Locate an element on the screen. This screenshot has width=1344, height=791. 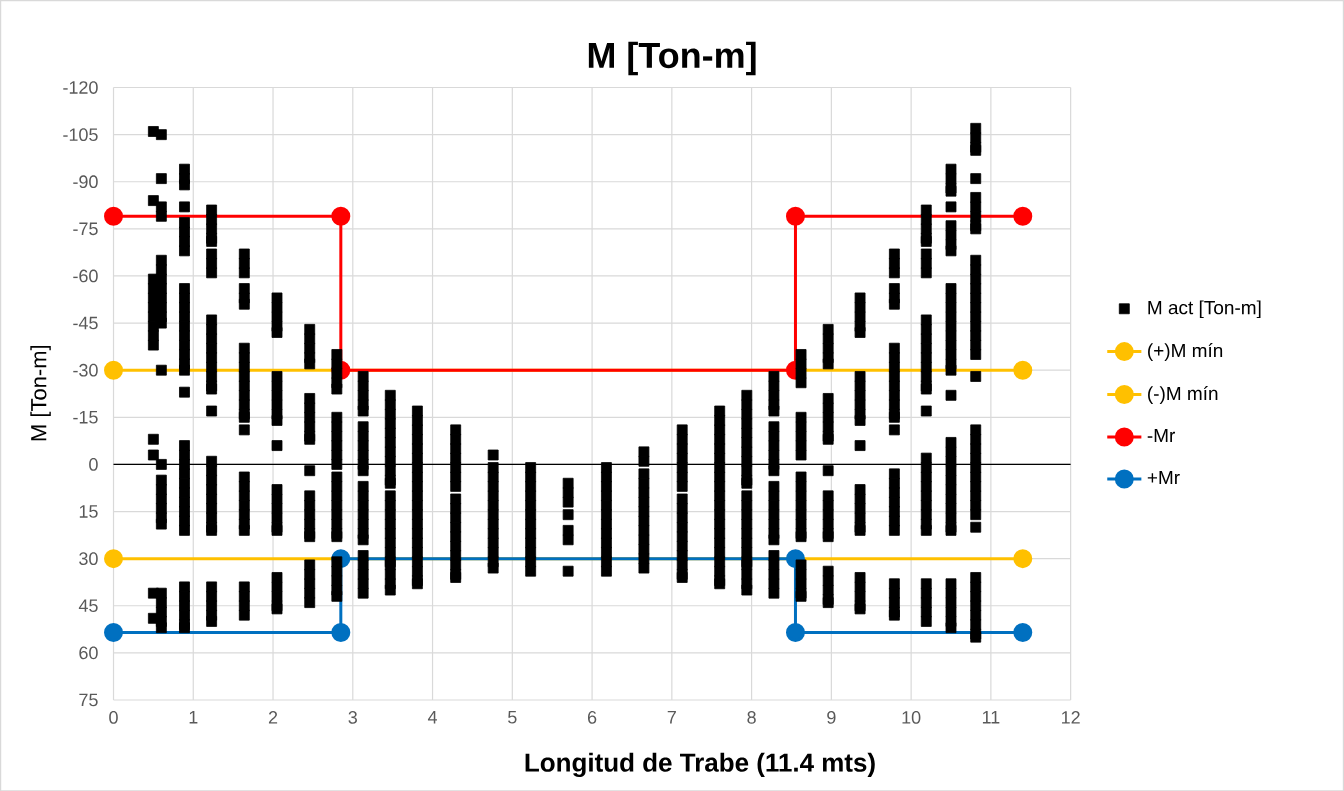
legend-label: (-)M mín is located at coordinates (1183, 394).